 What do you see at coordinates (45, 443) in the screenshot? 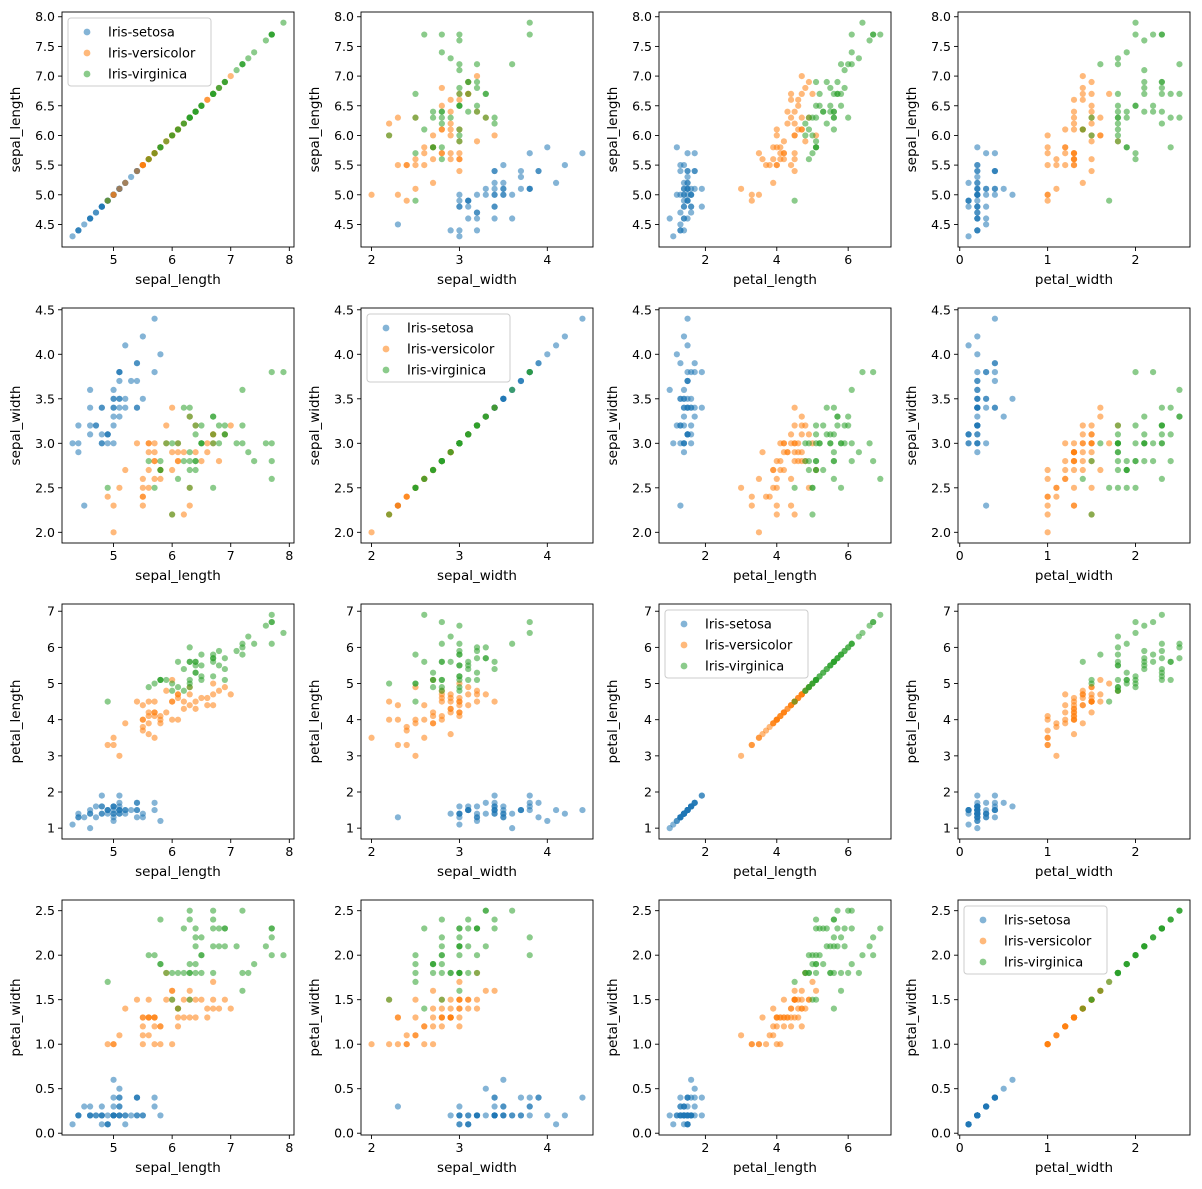
I see `y-tick-label: 3.0` at bounding box center [45, 443].